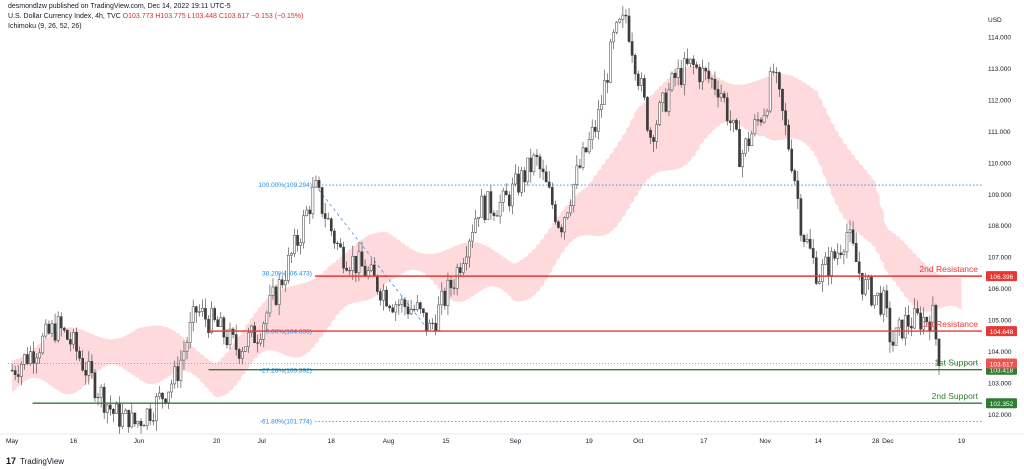  I want to click on x-tick-label: Aug, so click(389, 441).